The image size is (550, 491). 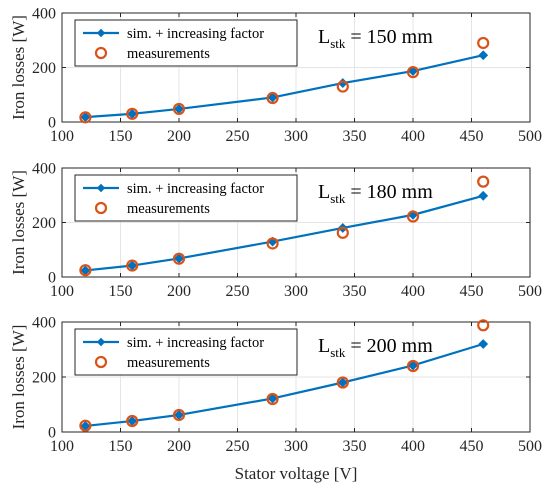 What do you see at coordinates (296, 473) in the screenshot?
I see `x-axis-label: Stator voltage [V]` at bounding box center [296, 473].